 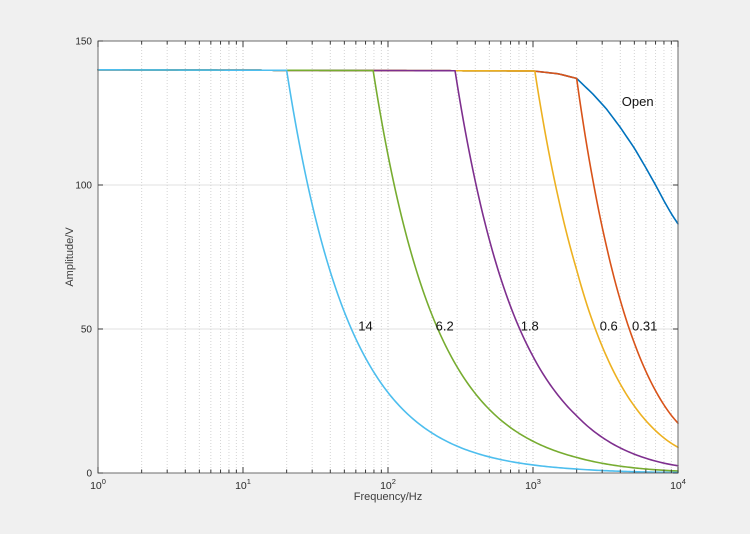 What do you see at coordinates (533, 484) in the screenshot?
I see `x-tick-label: 10³` at bounding box center [533, 484].